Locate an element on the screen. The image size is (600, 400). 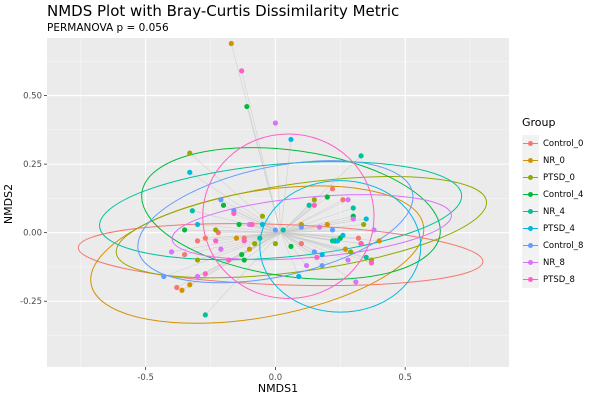
legend-label: NR_8 is located at coordinates (554, 262).